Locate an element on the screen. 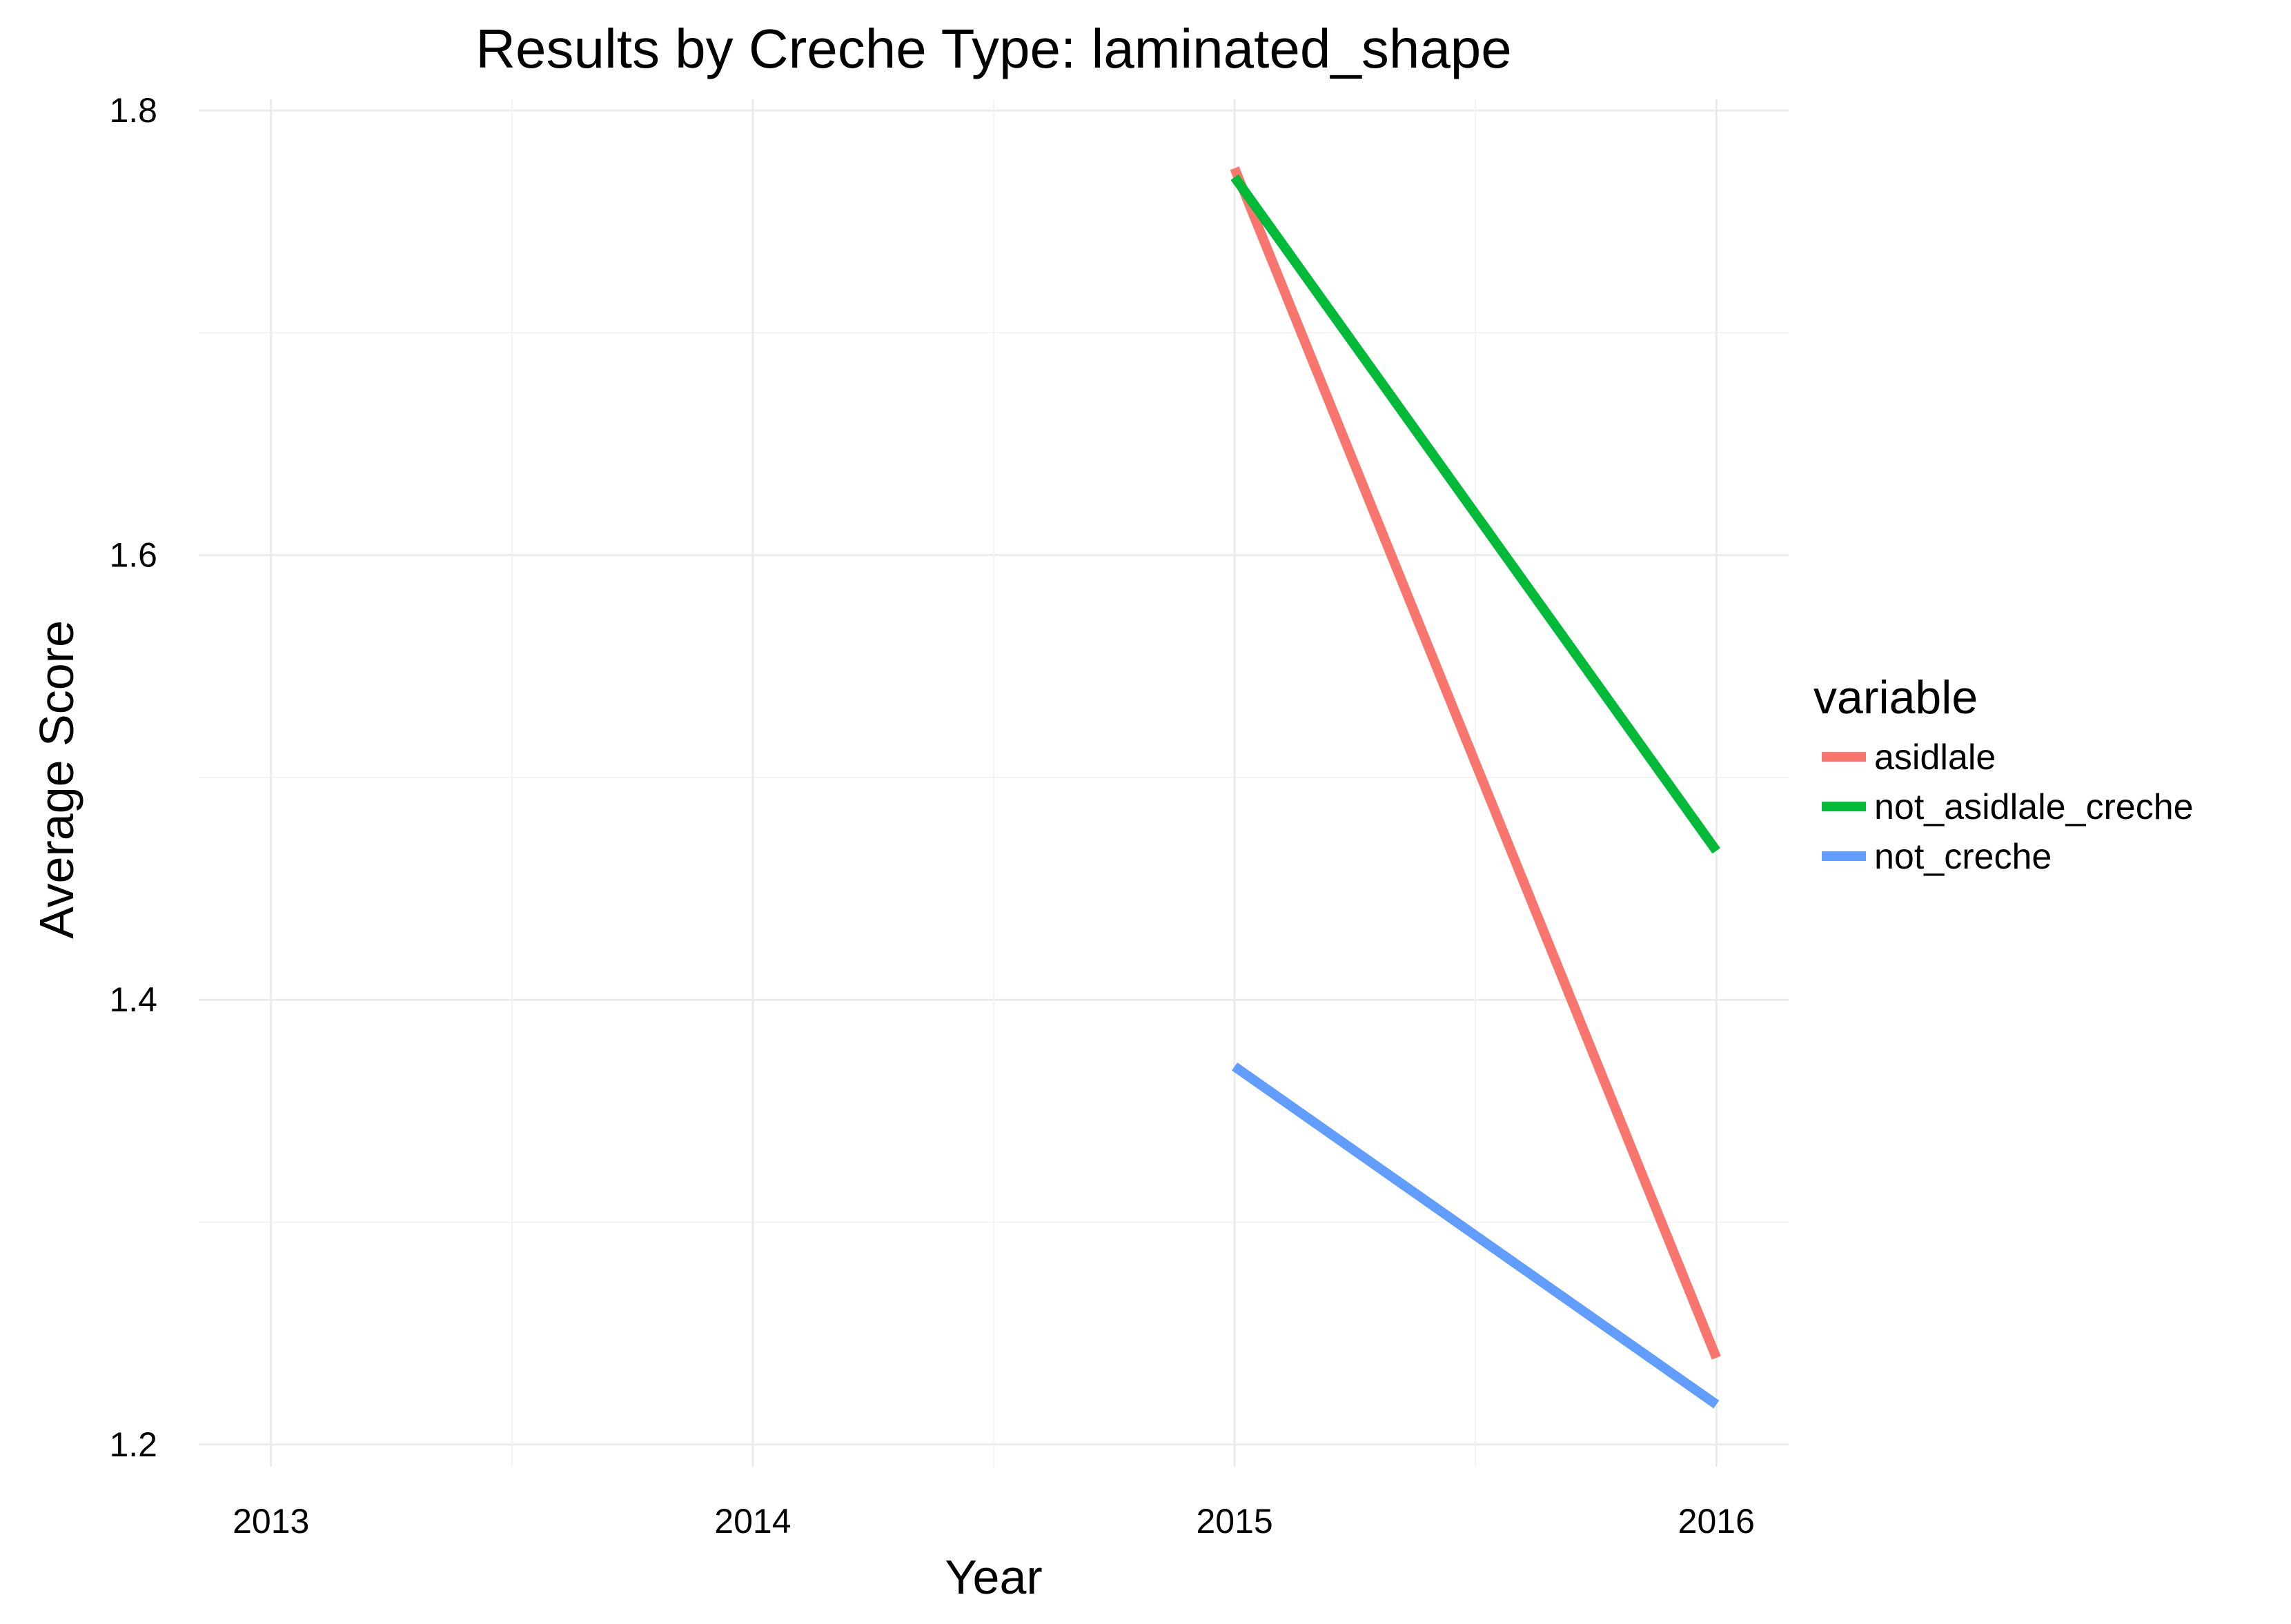 The width and height of the screenshot is (2291, 1624). x-axis-title: Year is located at coordinates (994, 1577).